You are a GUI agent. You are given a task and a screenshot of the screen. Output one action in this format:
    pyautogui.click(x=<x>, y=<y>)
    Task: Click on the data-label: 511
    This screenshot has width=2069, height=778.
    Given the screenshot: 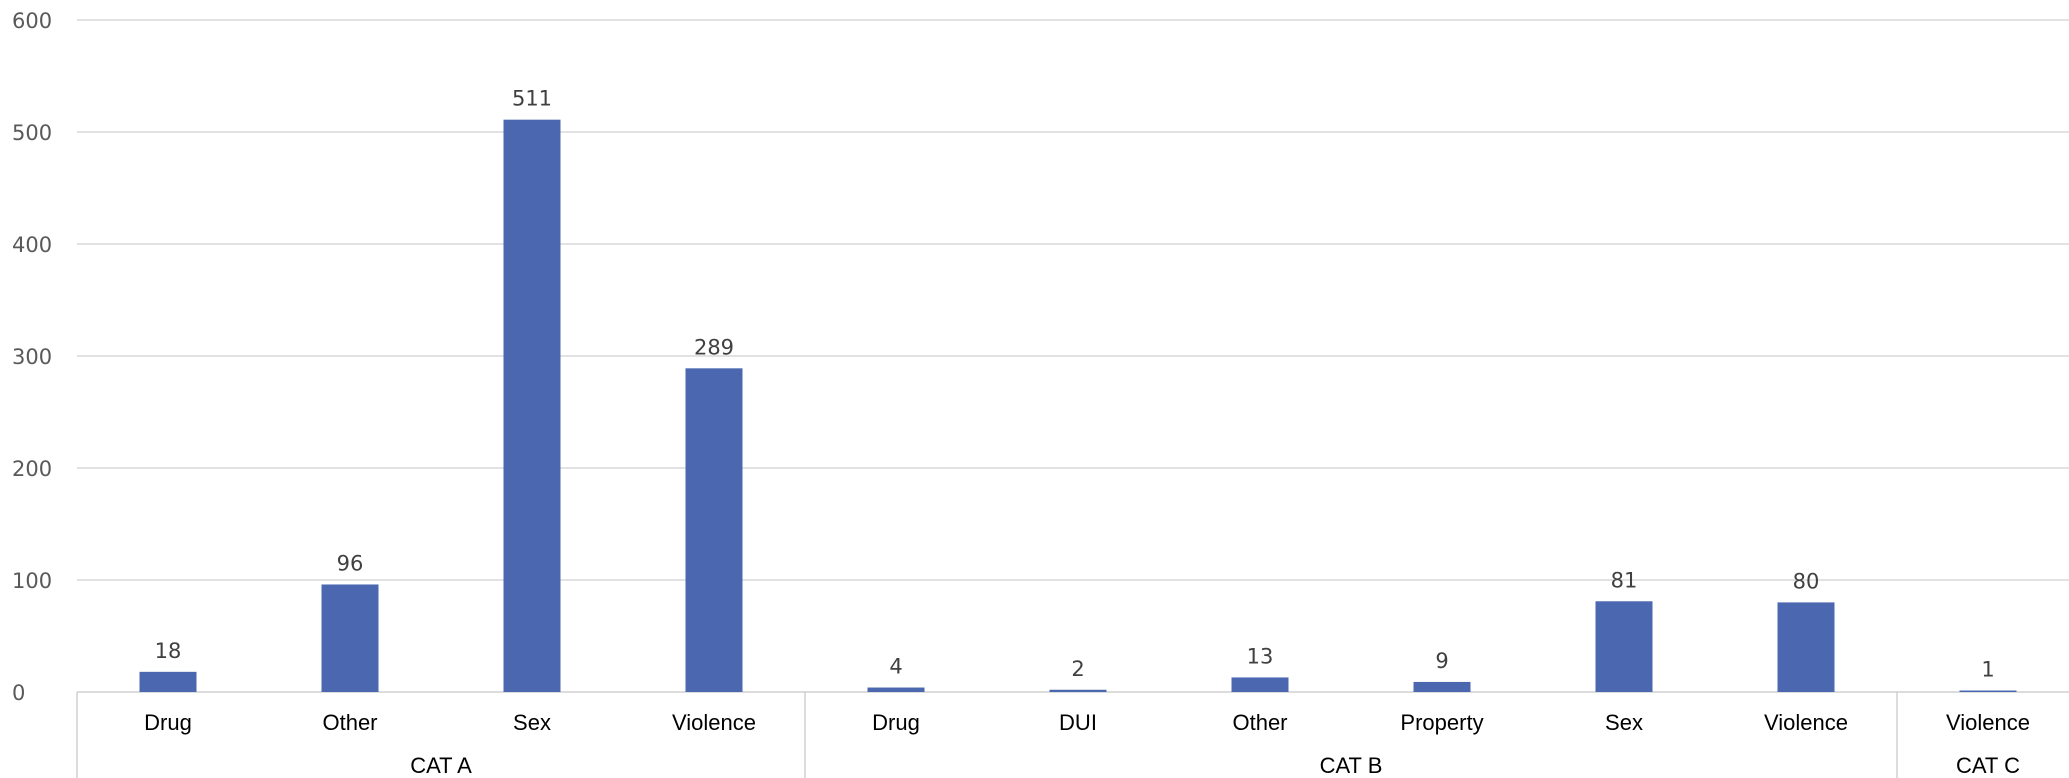 What is the action you would take?
    pyautogui.click(x=532, y=99)
    